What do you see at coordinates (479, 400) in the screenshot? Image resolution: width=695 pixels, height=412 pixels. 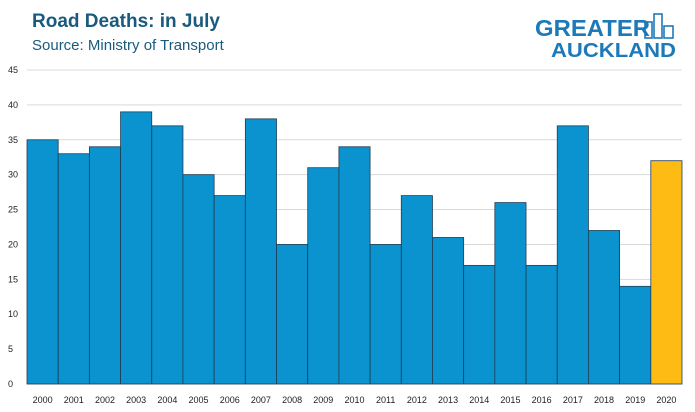 I see `x-tick-label: 2014` at bounding box center [479, 400].